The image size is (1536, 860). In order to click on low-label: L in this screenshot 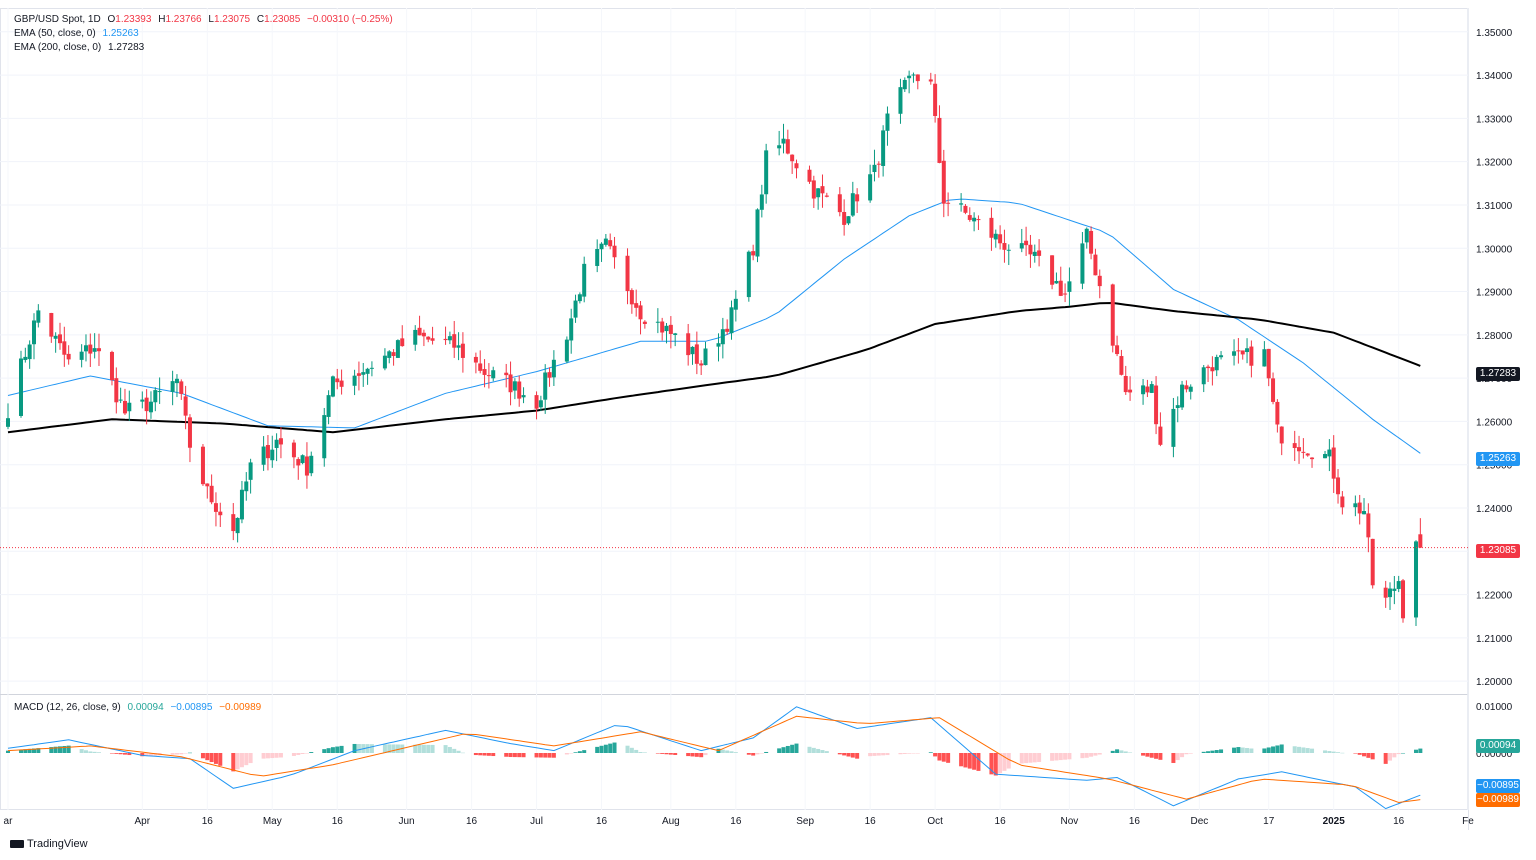, I will do `click(211, 19)`.